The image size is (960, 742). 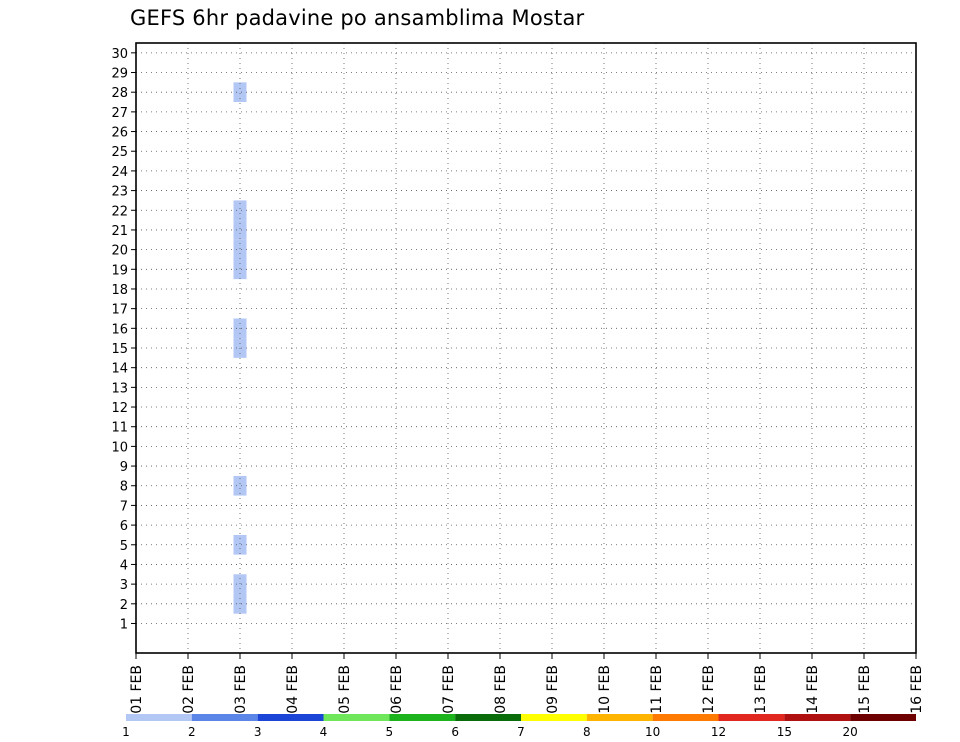 I want to click on y-tick-label: 16, so click(x=119, y=329).